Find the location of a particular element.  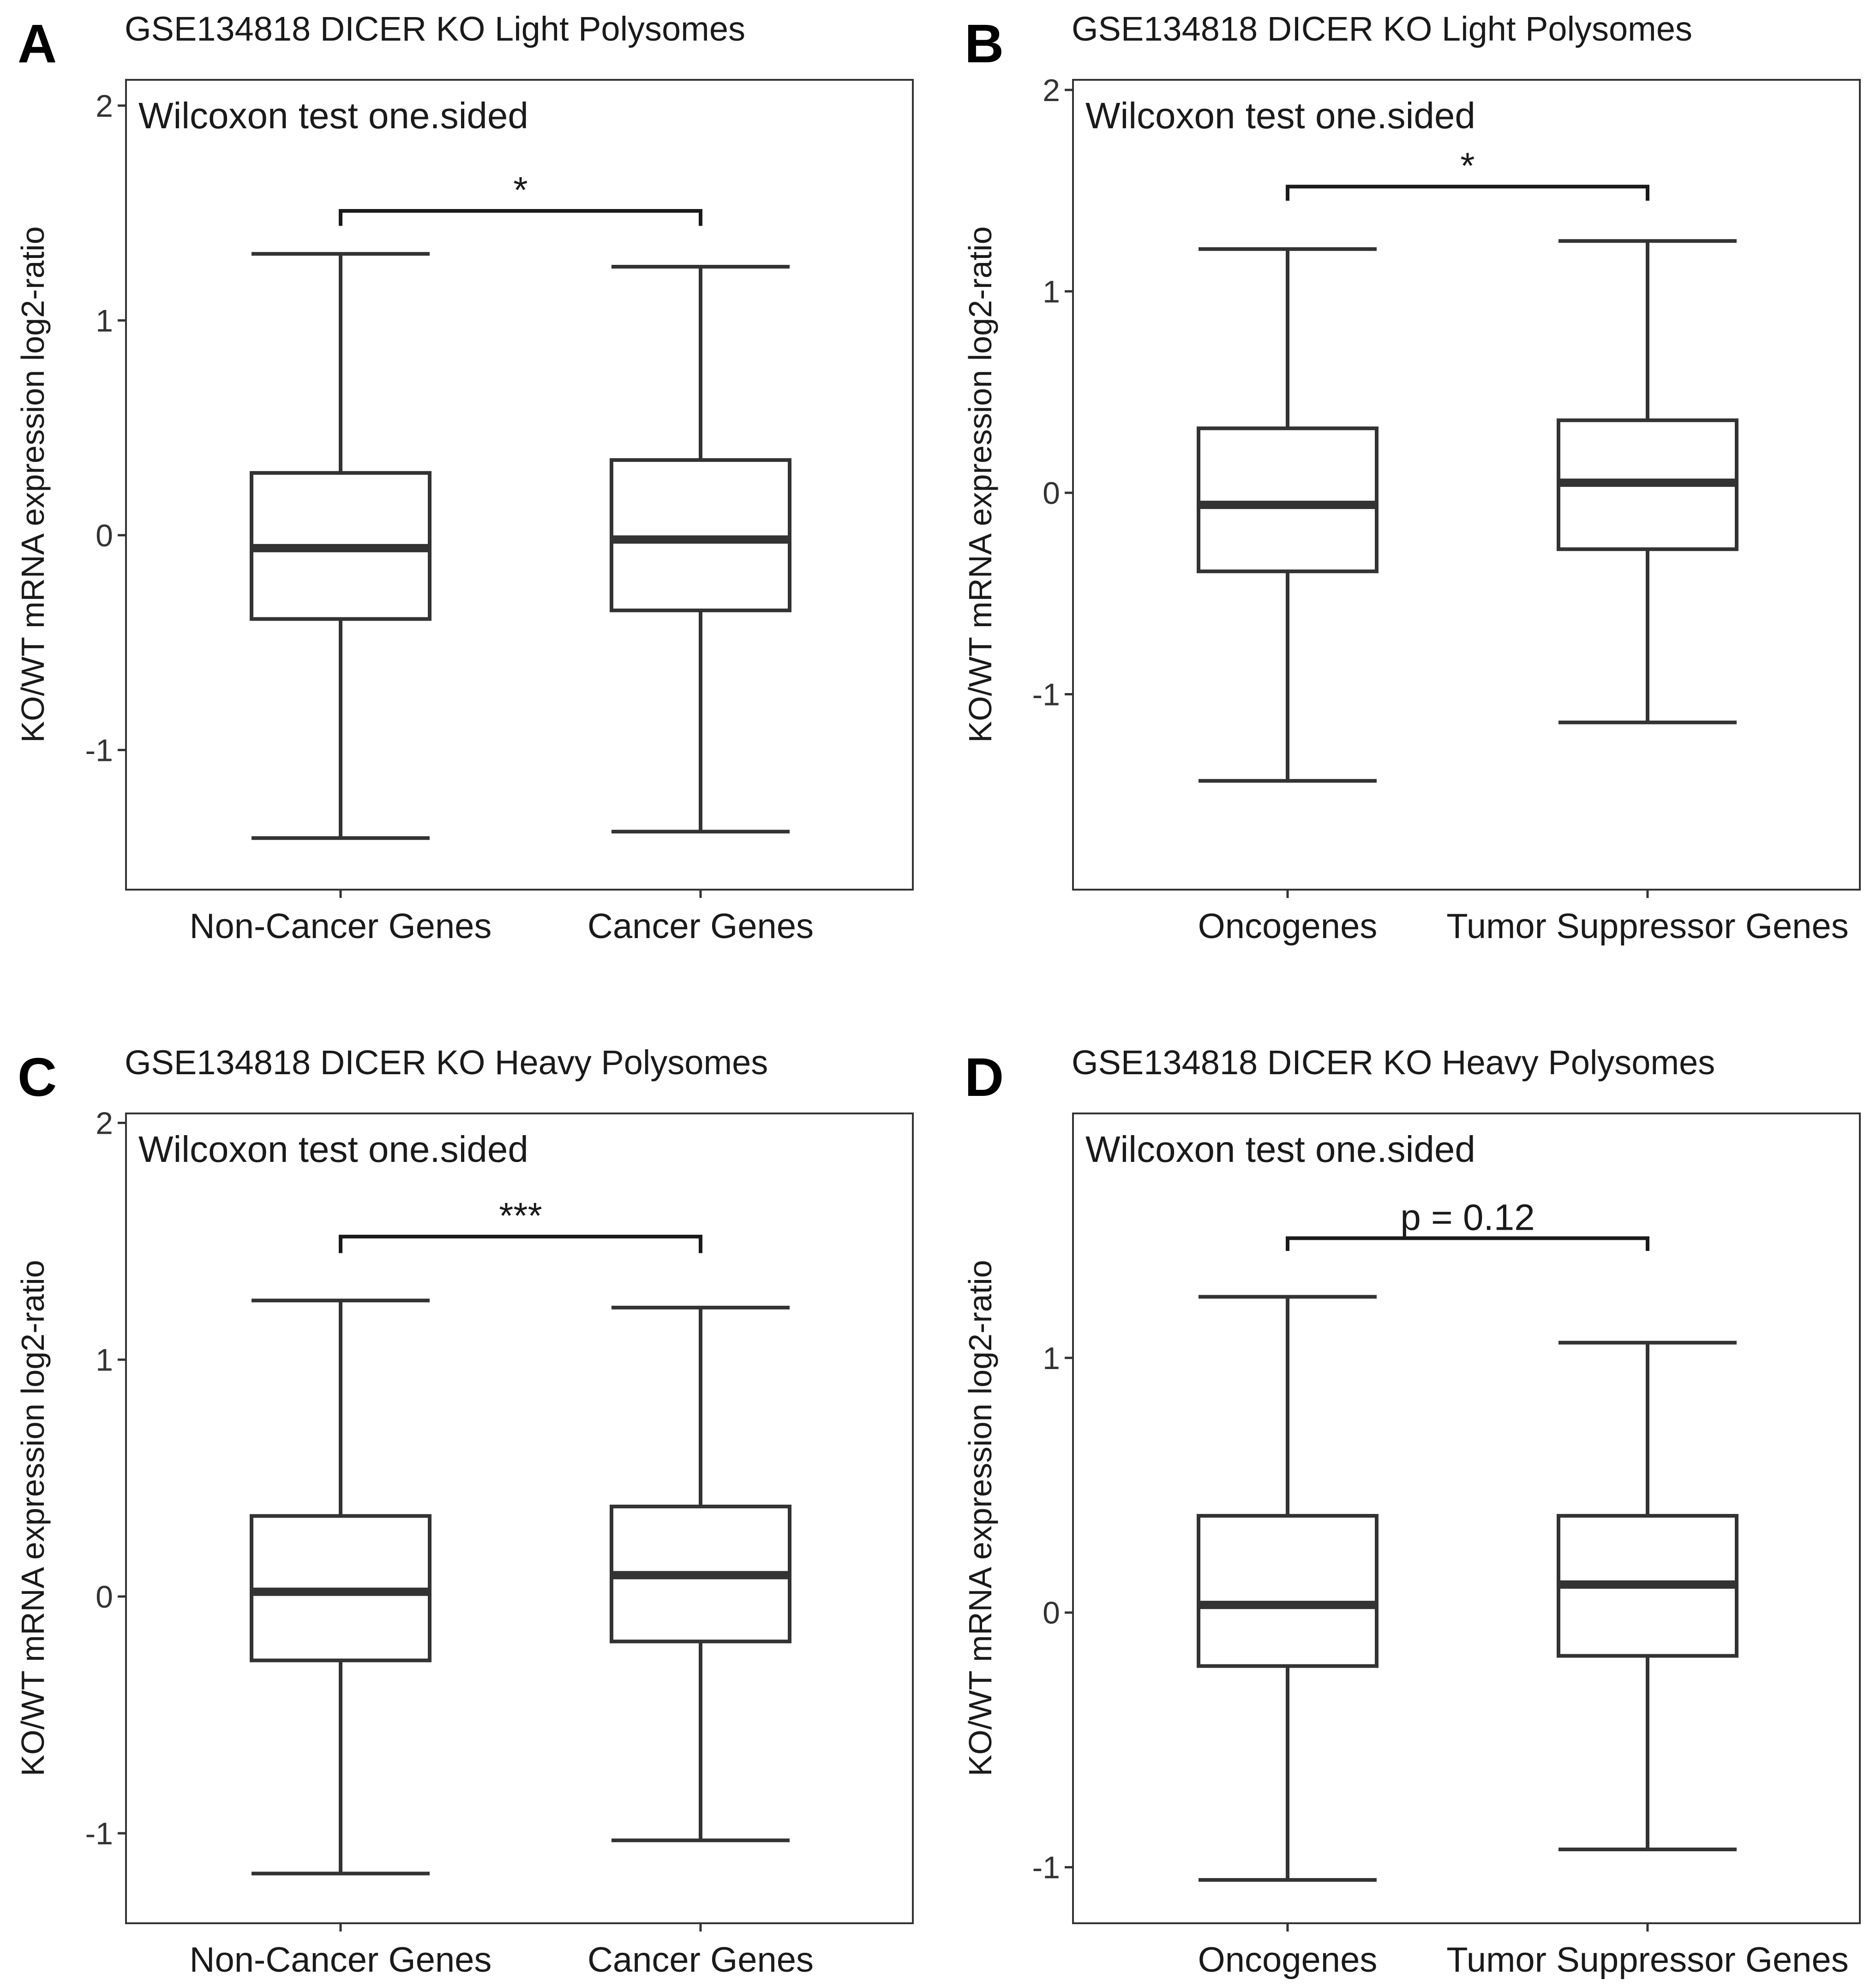

panel-letter: D is located at coordinates (984, 1077).